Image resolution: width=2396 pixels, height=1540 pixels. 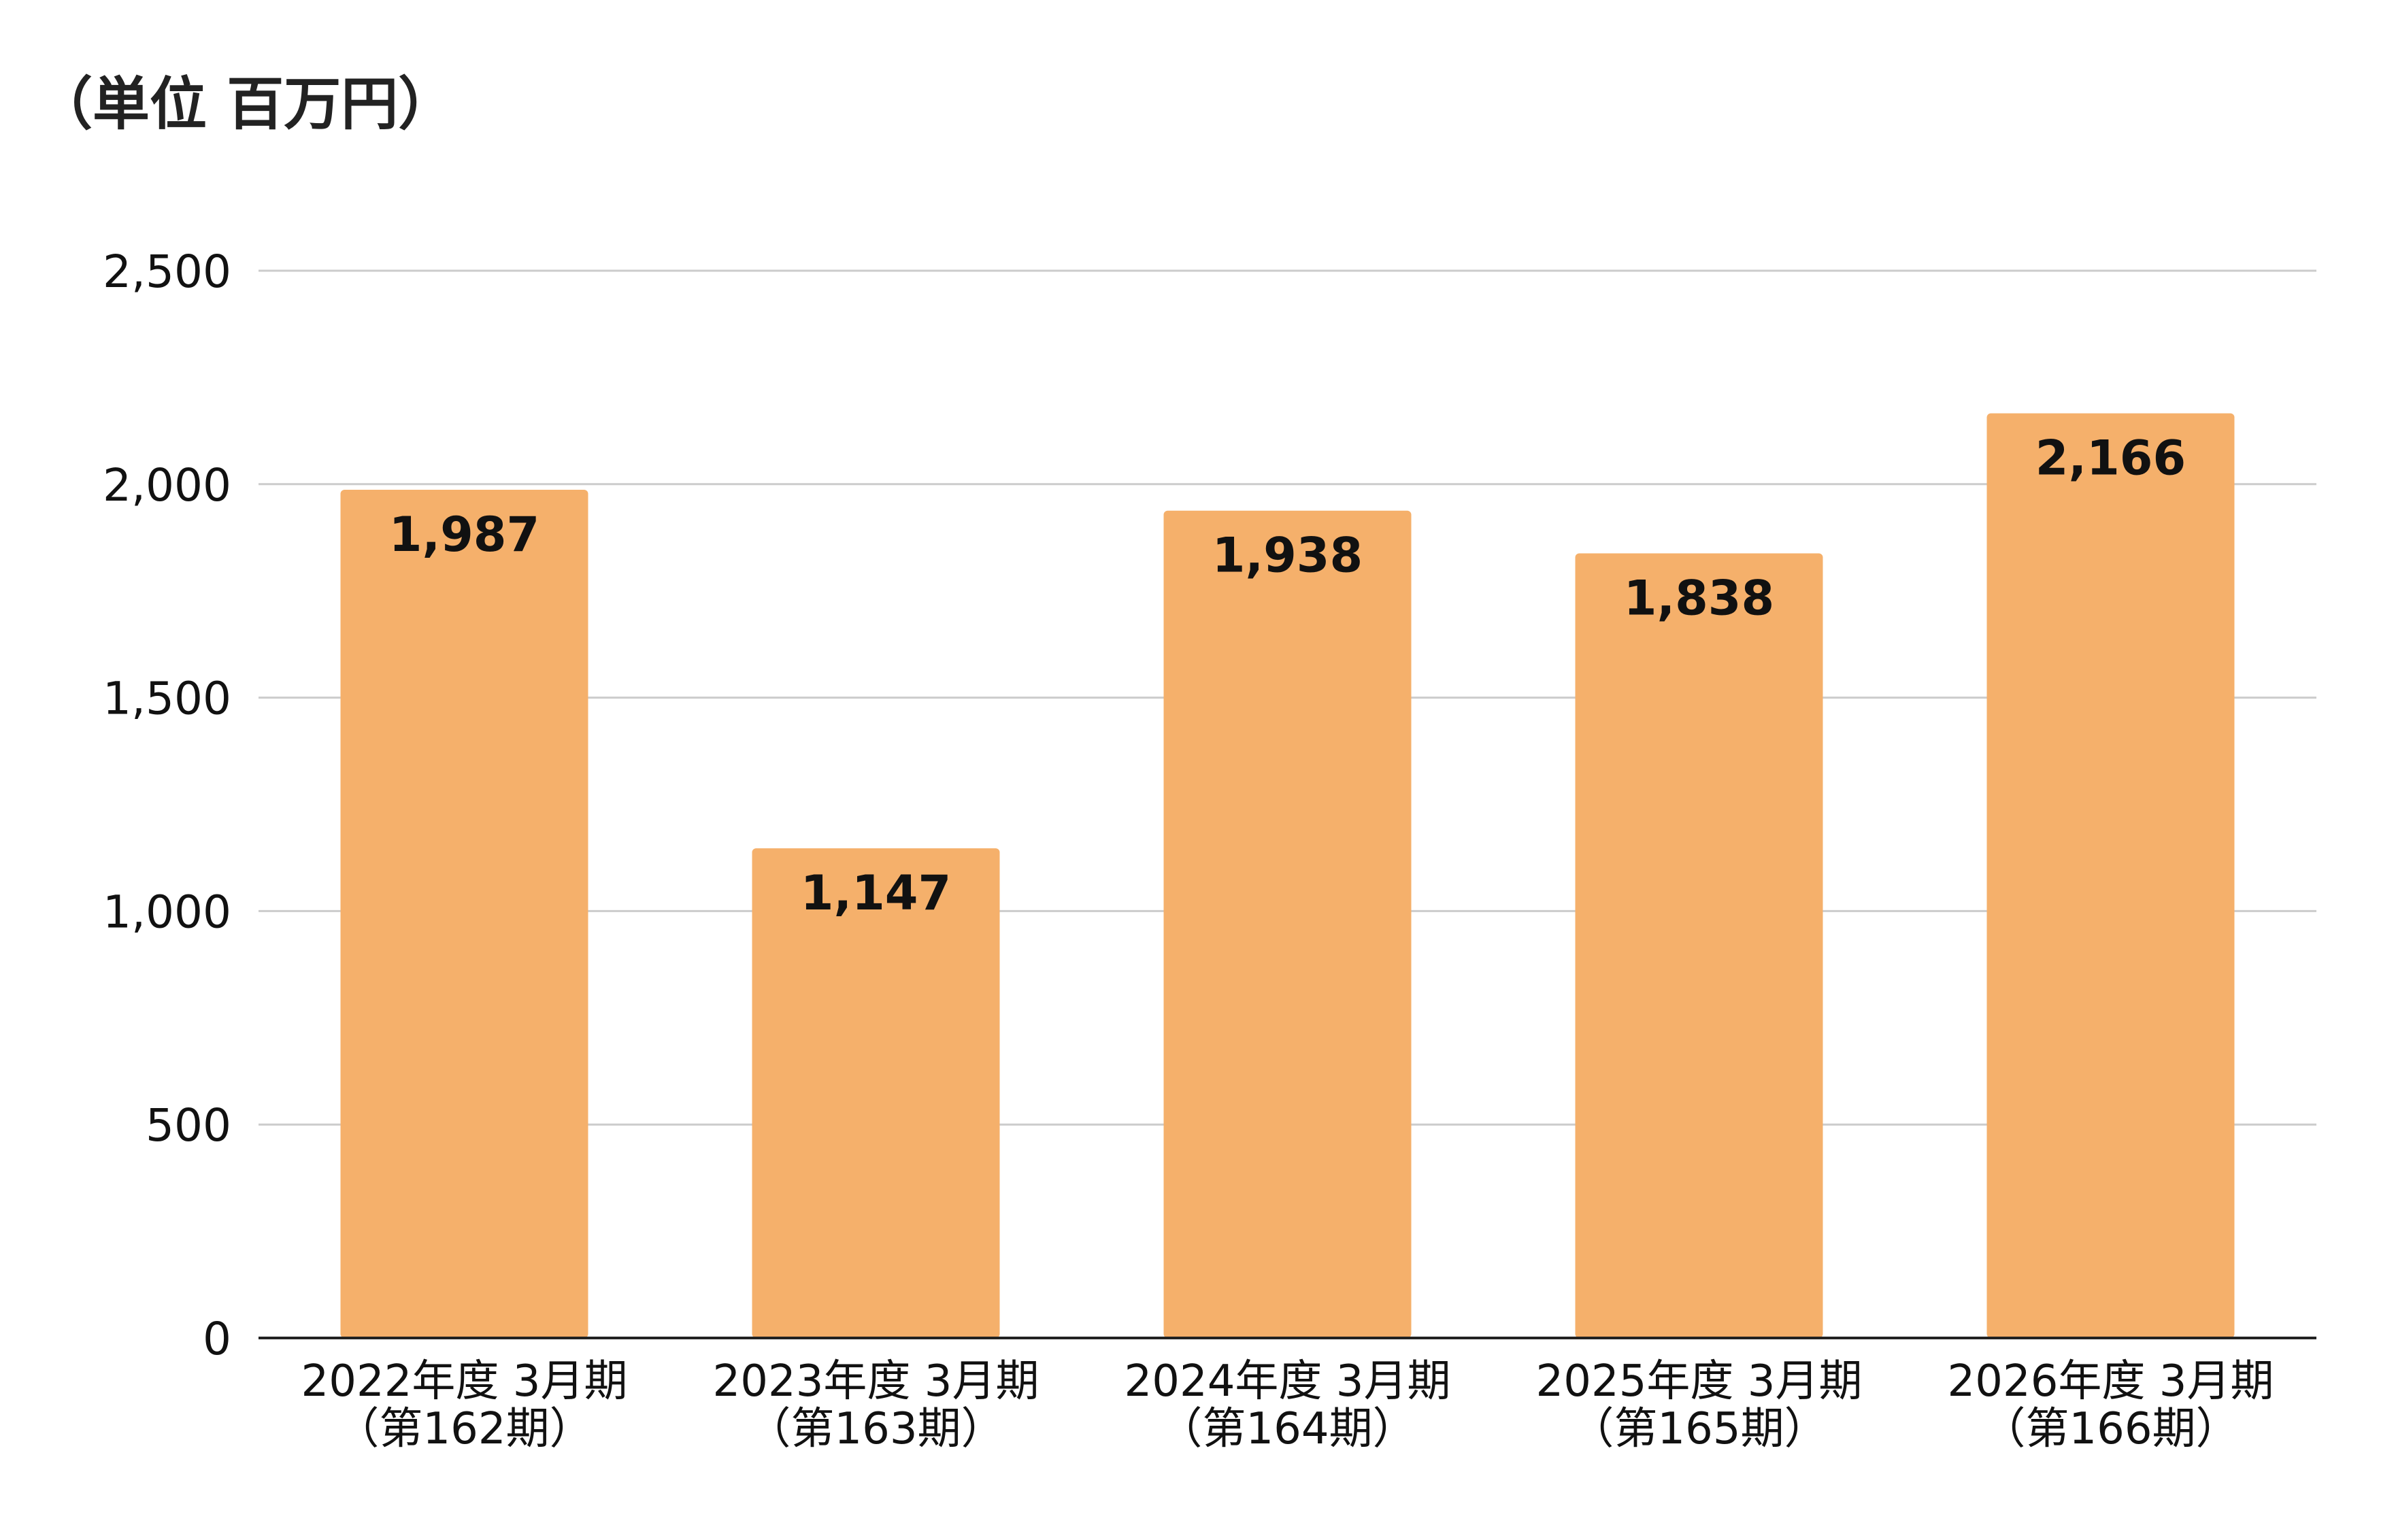 I want to click on x-tick-label: 2025年度 3月期, so click(x=1699, y=1381).